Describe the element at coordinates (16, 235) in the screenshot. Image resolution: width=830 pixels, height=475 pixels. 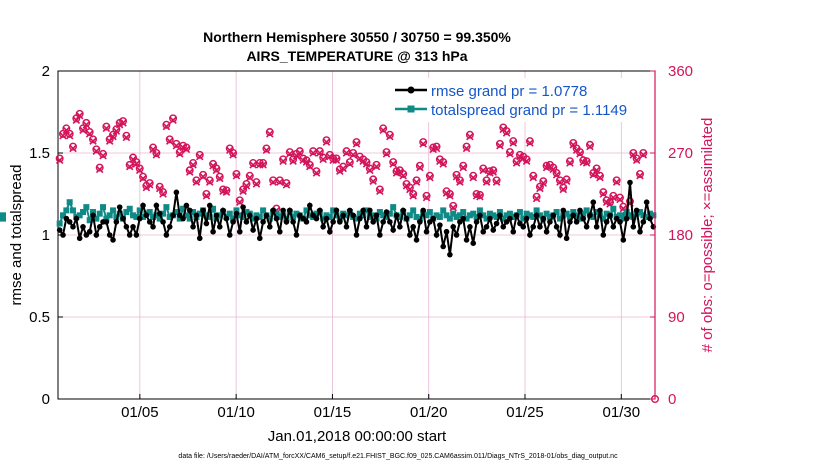
I see `y-axis-label: rmse and totalspread` at that location.